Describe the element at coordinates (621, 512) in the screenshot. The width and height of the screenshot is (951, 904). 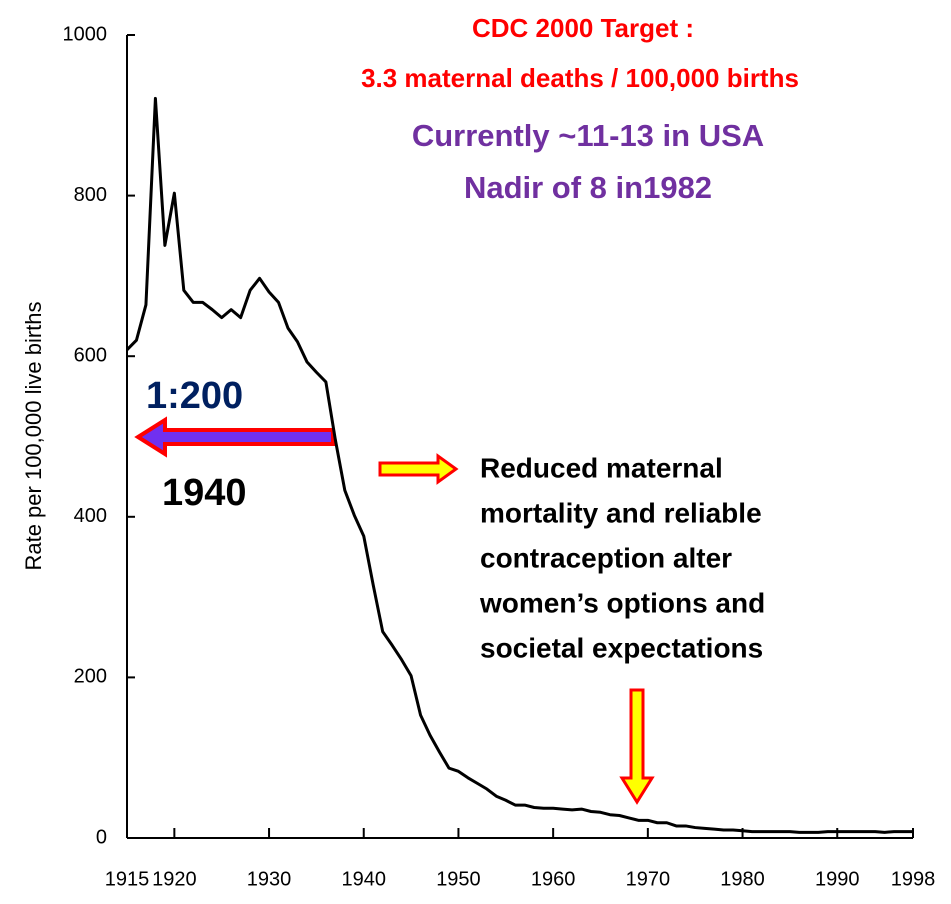
I see `annotation: mortality and reliable` at that location.